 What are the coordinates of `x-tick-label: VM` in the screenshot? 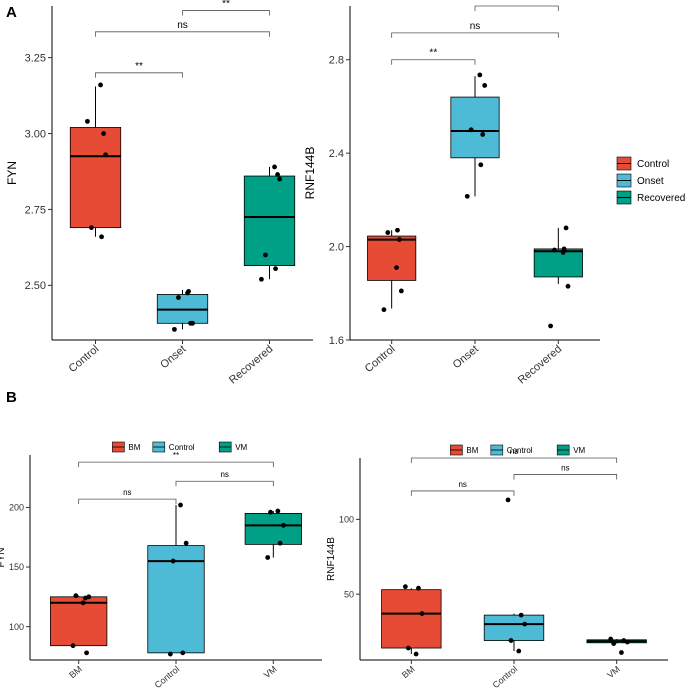 It's located at (270, 672).